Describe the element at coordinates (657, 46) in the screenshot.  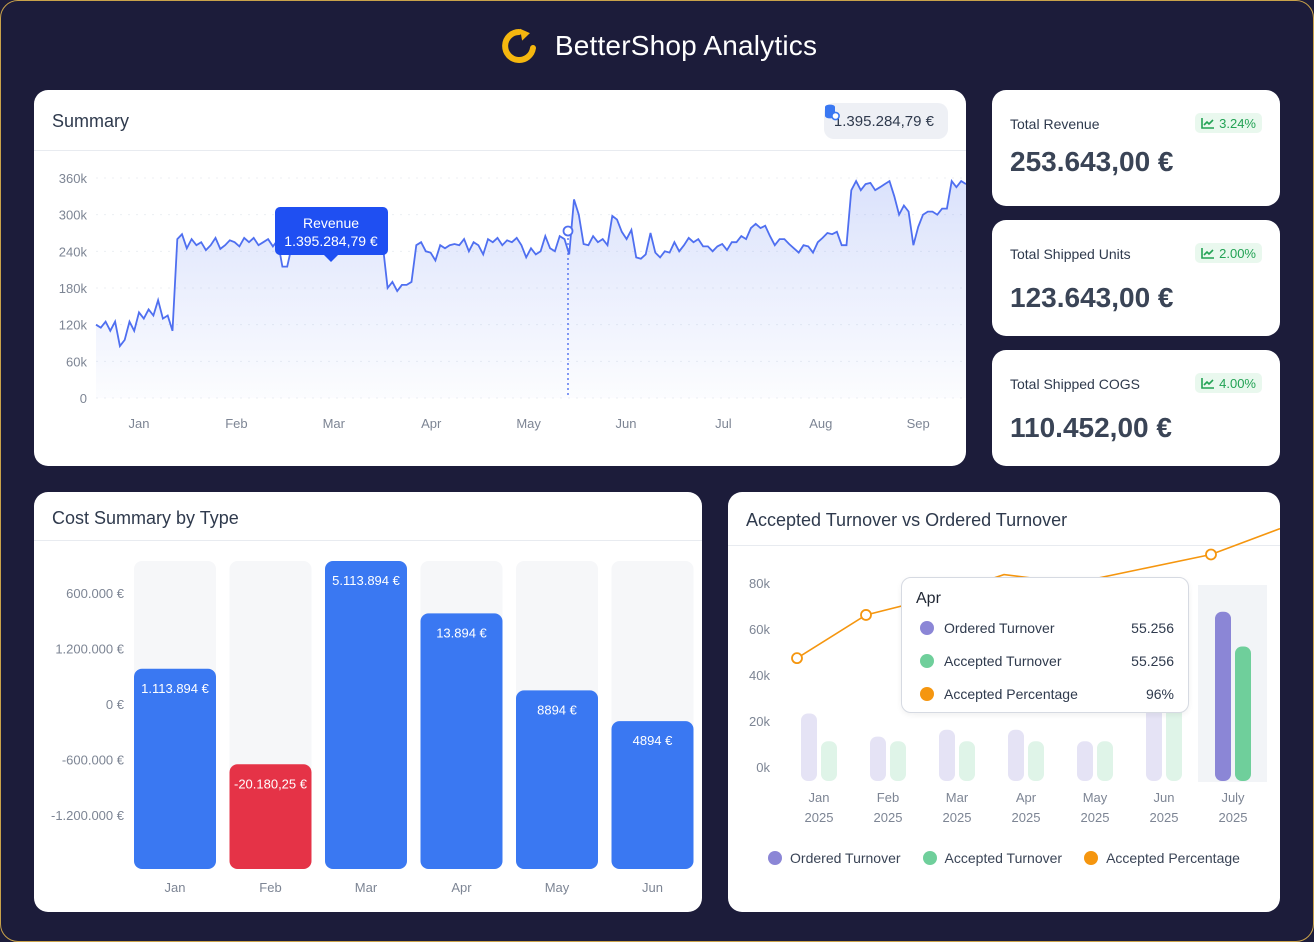
I see `app-header: BetterShop Analytics` at that location.